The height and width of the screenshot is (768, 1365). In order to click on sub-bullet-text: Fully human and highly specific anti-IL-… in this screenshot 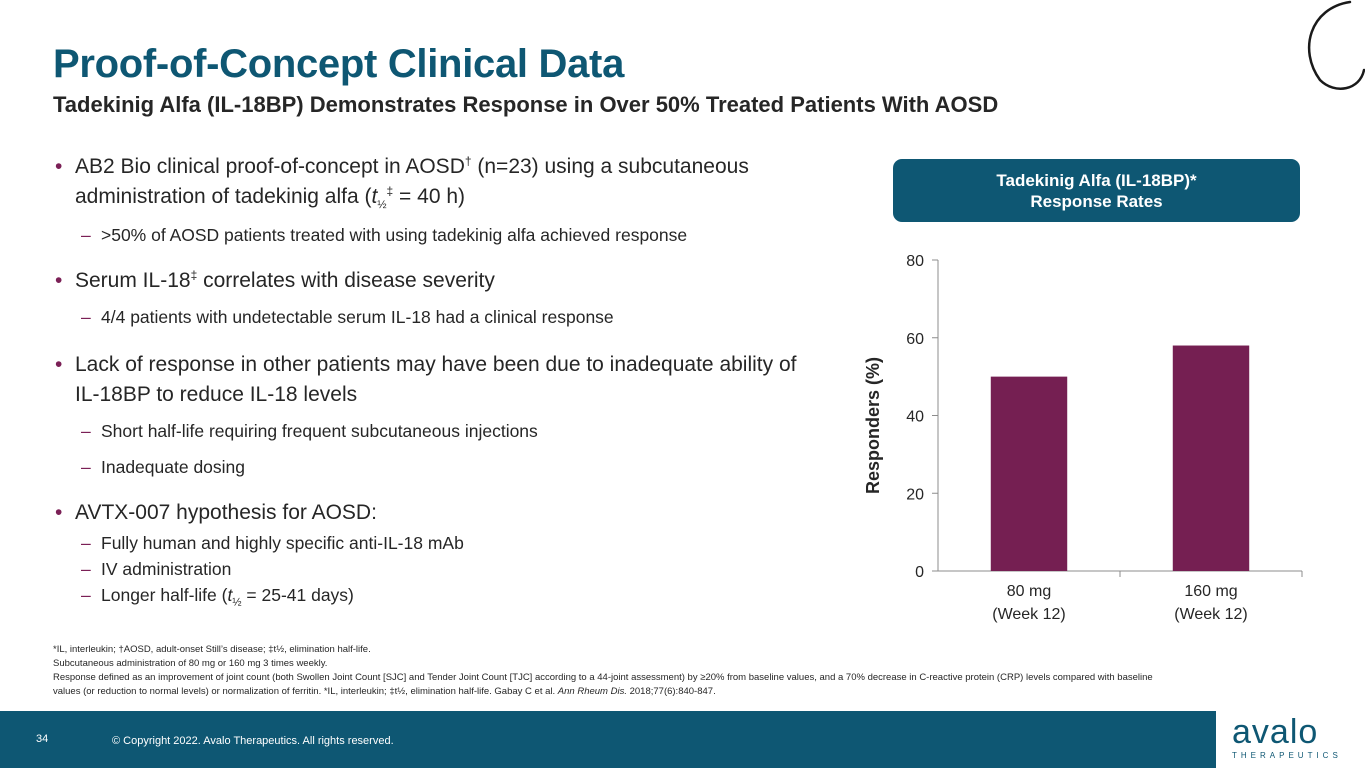, I will do `click(282, 543)`.